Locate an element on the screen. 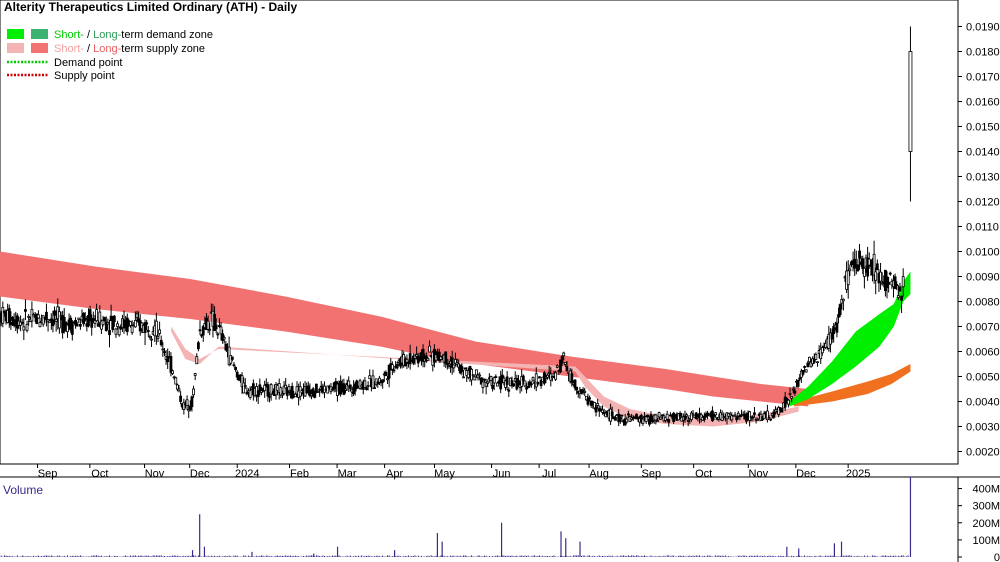 The image size is (1000, 562). volume-bars is located at coordinates (456, 516).